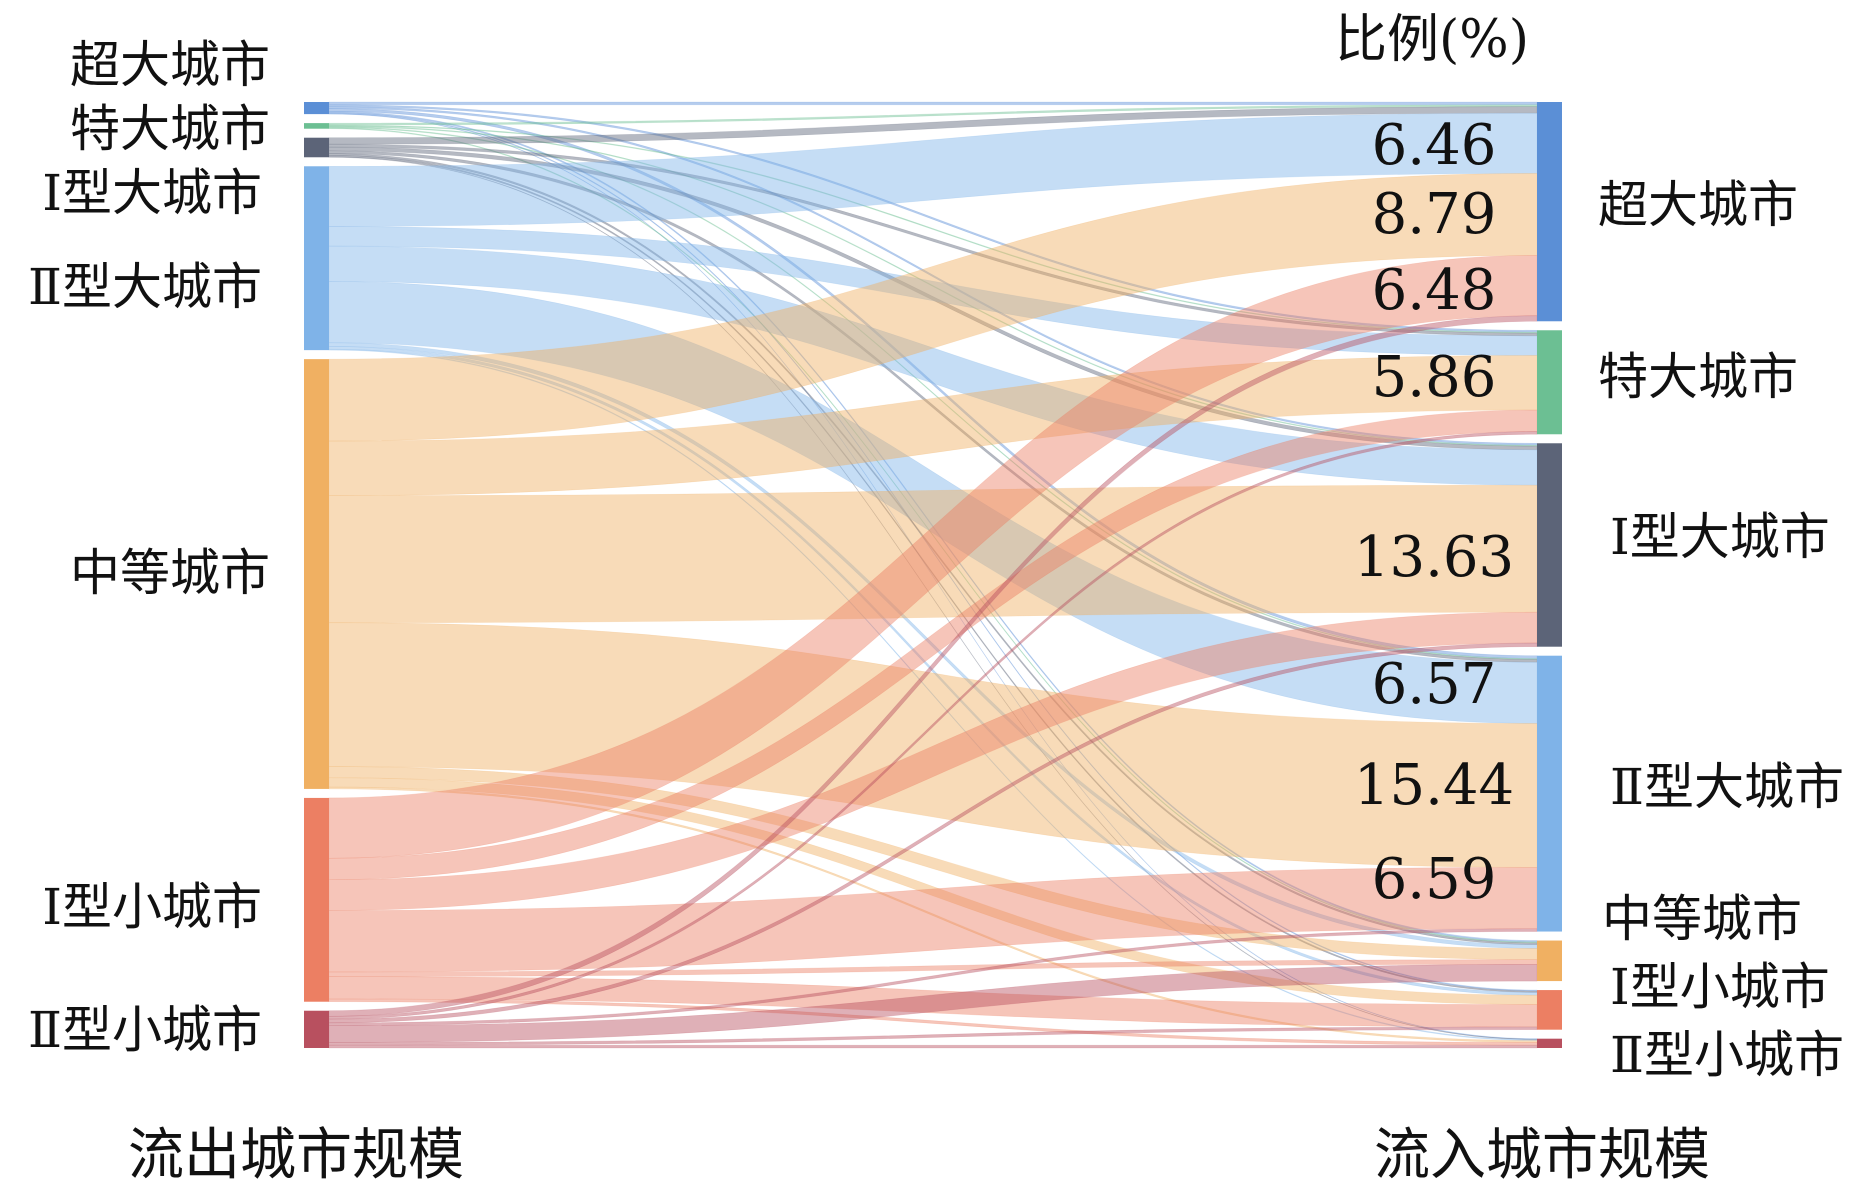 This screenshot has height=1198, width=1874. I want to click on target-label-type2-small-city: Ⅱ型小城市, so click(1727, 1055).